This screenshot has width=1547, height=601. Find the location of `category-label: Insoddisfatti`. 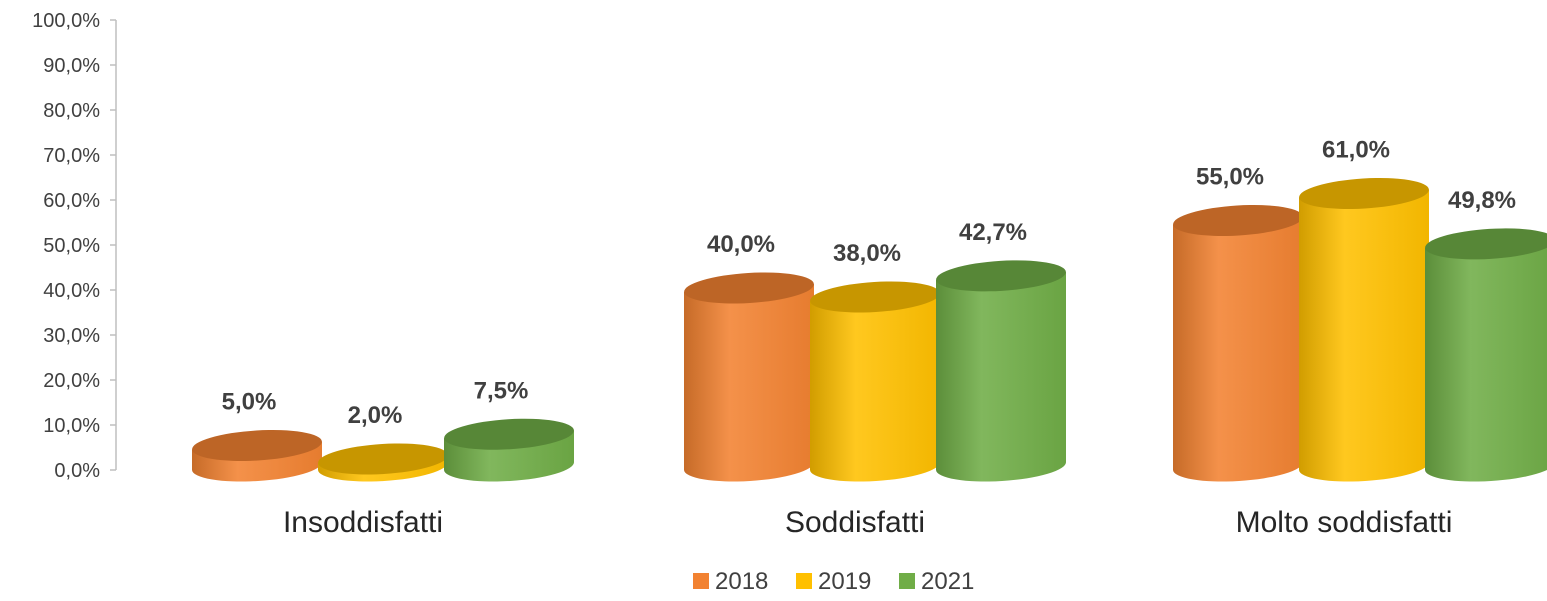

category-label: Insoddisfatti is located at coordinates (363, 522).